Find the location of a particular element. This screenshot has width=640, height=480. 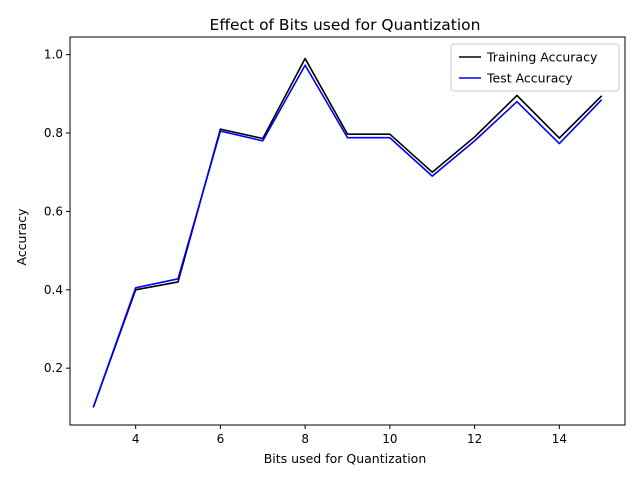

x-axis-label: Bits used for Quantization is located at coordinates (345, 458).